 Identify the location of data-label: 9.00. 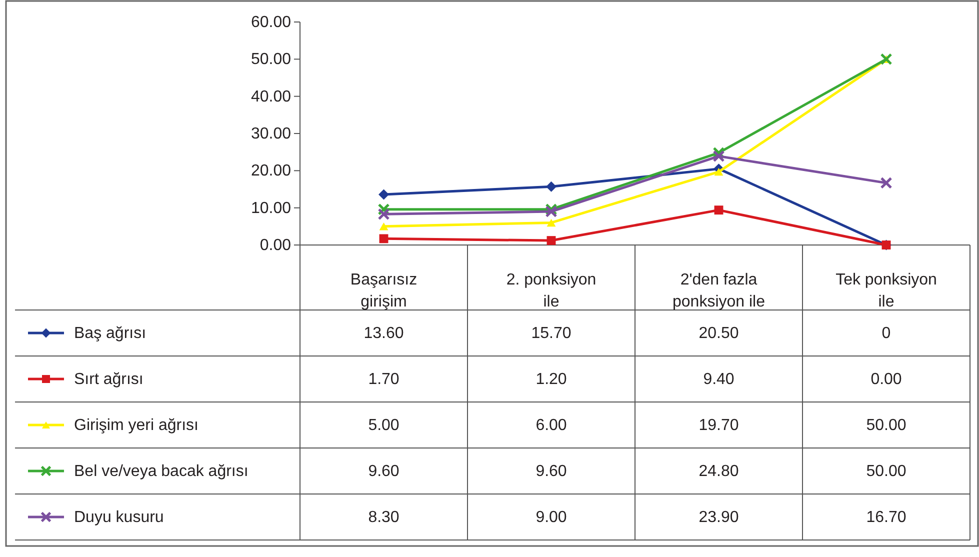
(551, 517).